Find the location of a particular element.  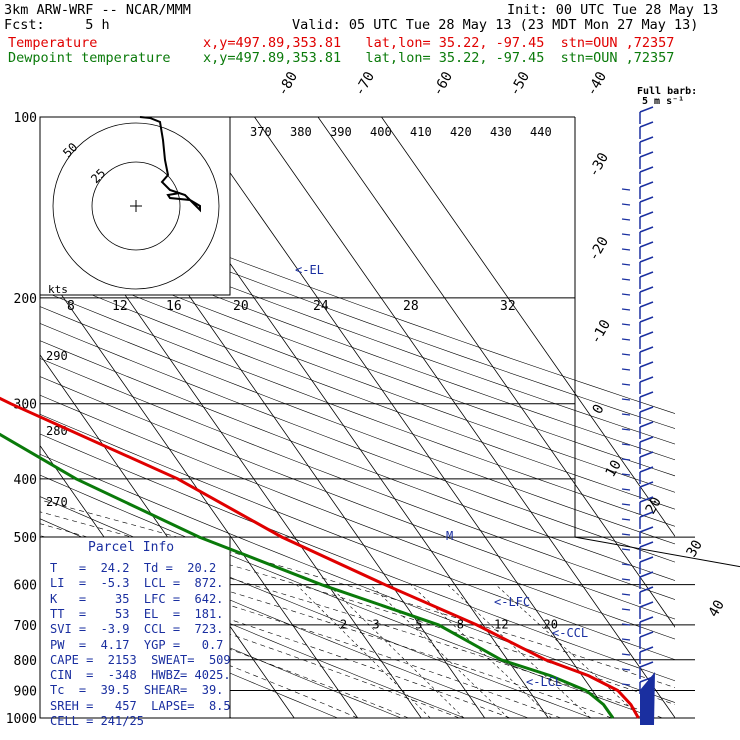

temperature-tick-label: -10 is located at coordinates (601, 332).